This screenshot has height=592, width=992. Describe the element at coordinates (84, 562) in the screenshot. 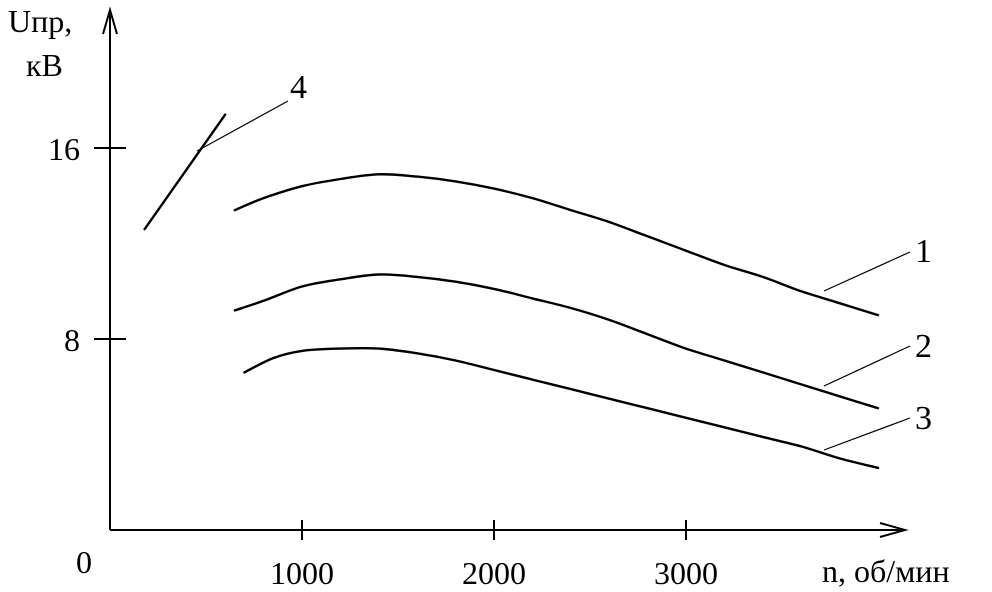

I see `origin-label: 0` at that location.